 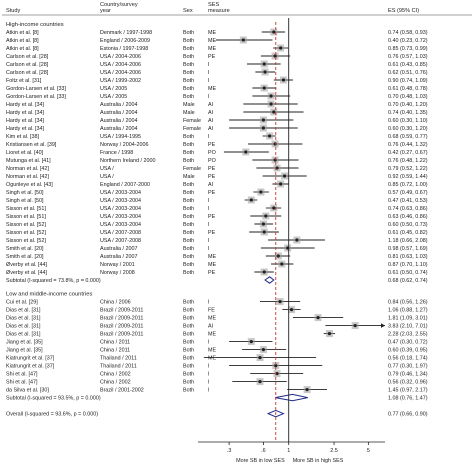 What do you see at coordinates (291, 397) in the screenshot?
I see `subtotal-diamond` at bounding box center [291, 397].